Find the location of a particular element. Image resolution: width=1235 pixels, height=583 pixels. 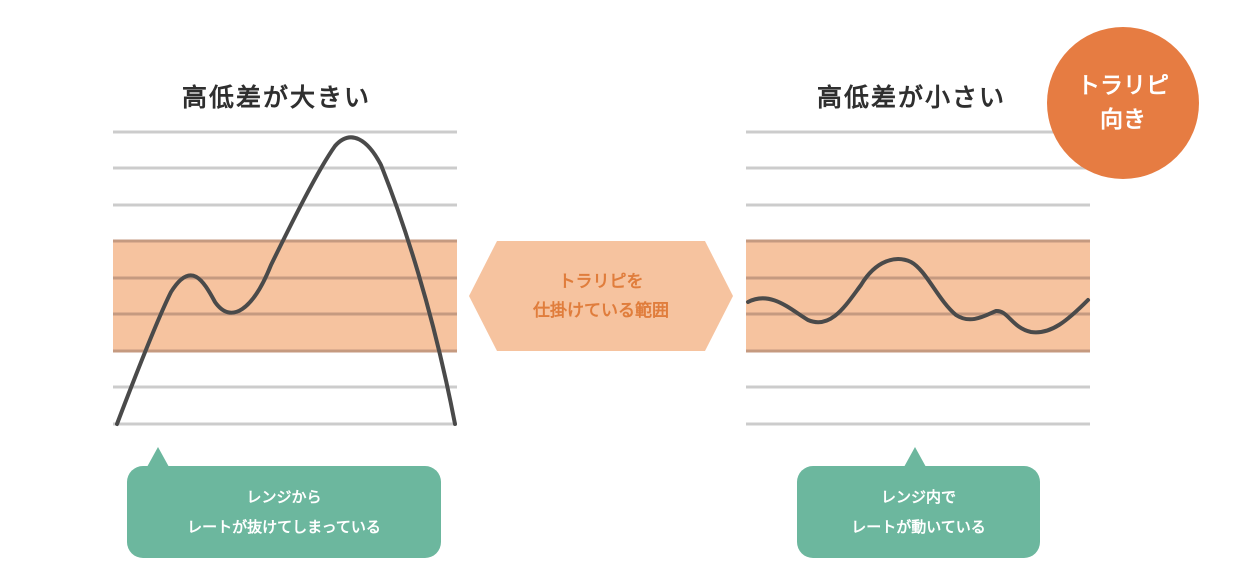

right-callout-line2: レートが動いている is located at coordinates (918, 527).